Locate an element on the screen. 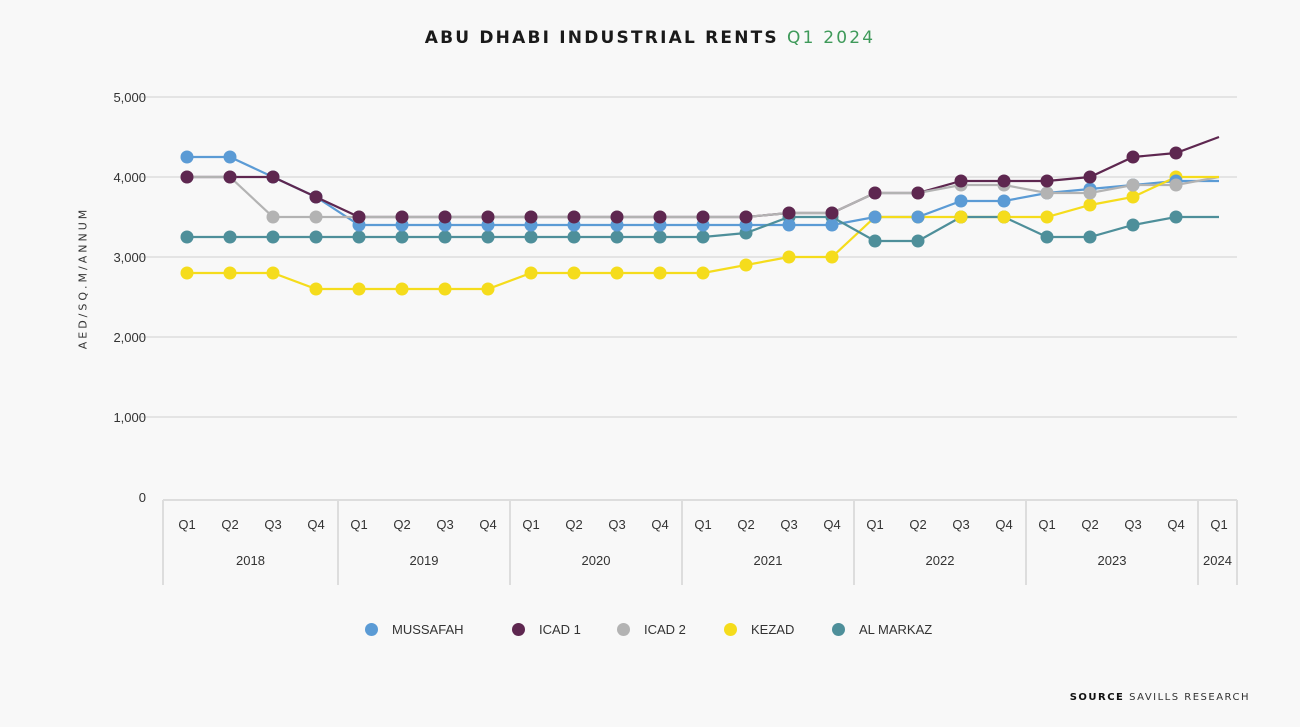 Image resolution: width=1300 pixels, height=727 pixels. source-note: SOURCE SAVILLS RESEARCH is located at coordinates (1160, 697).